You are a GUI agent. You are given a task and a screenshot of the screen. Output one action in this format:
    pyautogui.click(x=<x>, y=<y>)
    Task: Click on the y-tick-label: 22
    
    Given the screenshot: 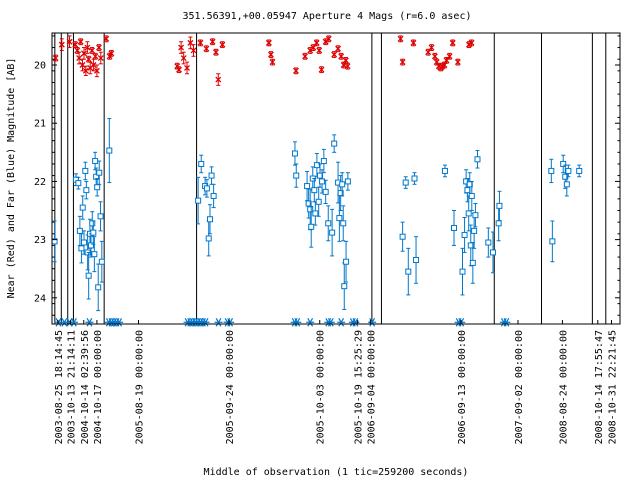 What is the action you would take?
    pyautogui.click(x=40, y=182)
    